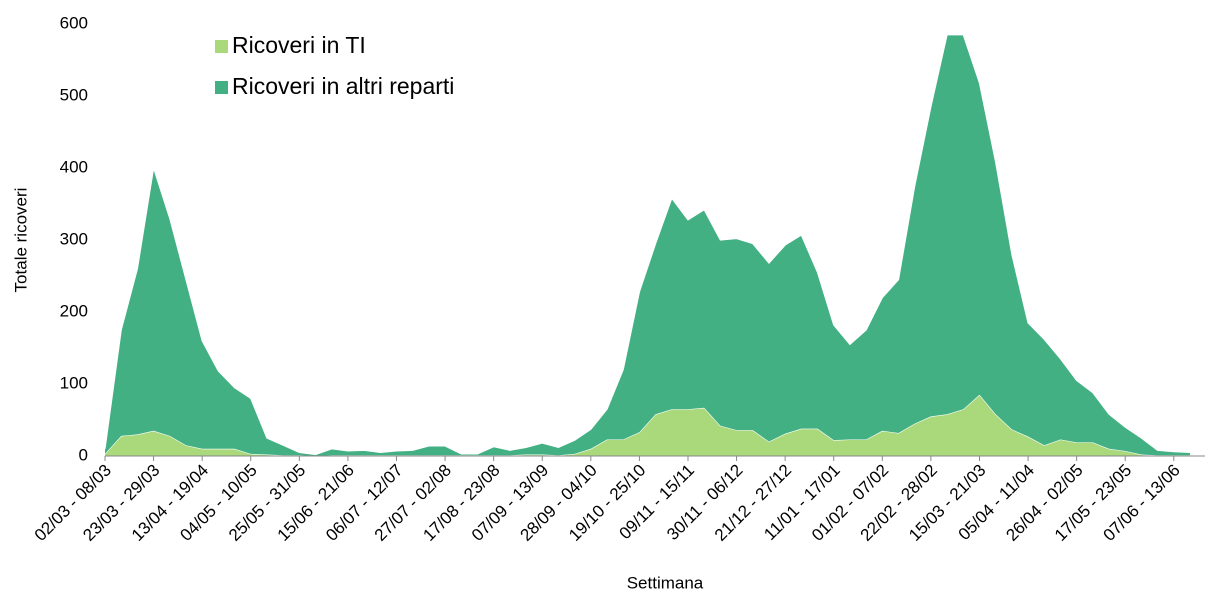 This screenshot has height=595, width=1205. I want to click on y-axis-title: Totale ricoveri, so click(20, 240).